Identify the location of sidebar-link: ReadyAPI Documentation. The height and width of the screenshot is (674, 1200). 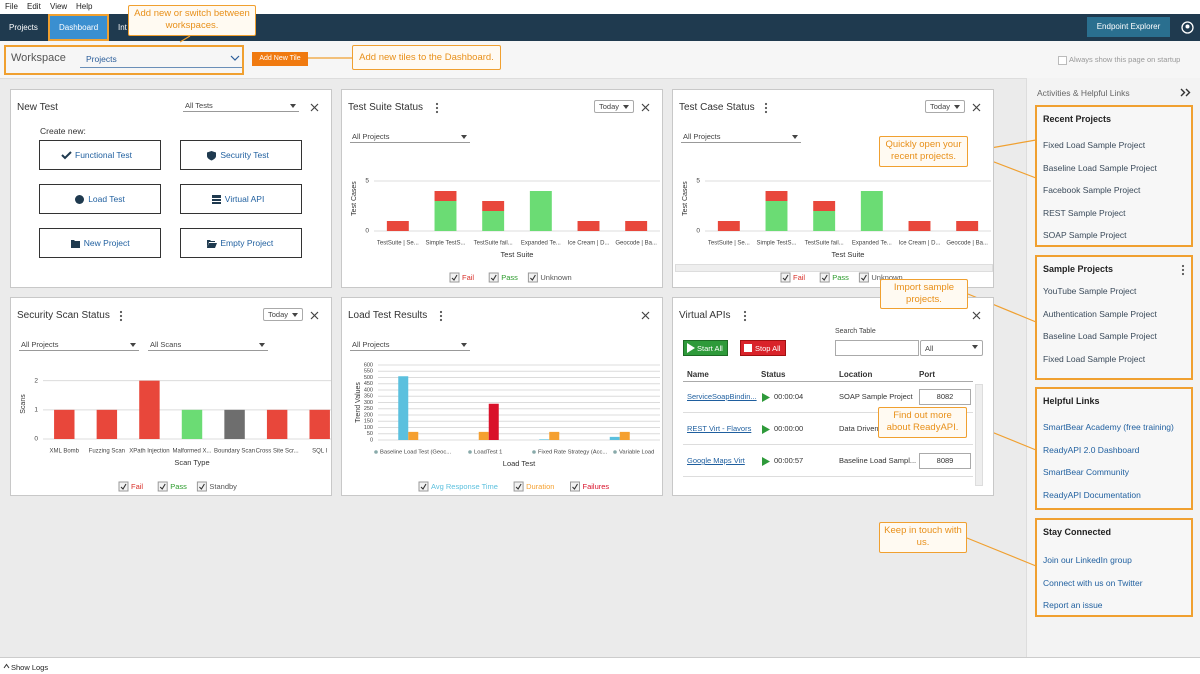
(1092, 494).